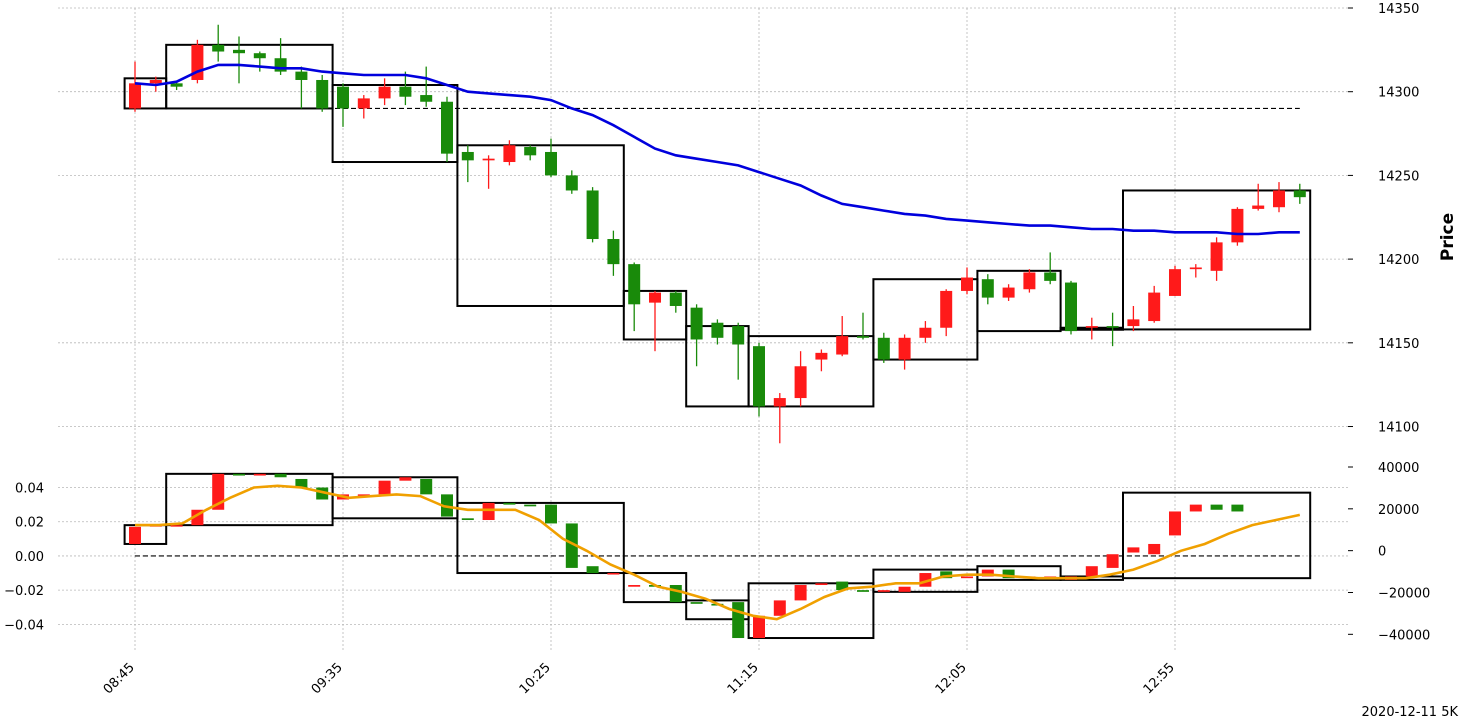 This screenshot has height=722, width=1472. I want to click on right-y-tick-label: 20000, so click(1398, 510).